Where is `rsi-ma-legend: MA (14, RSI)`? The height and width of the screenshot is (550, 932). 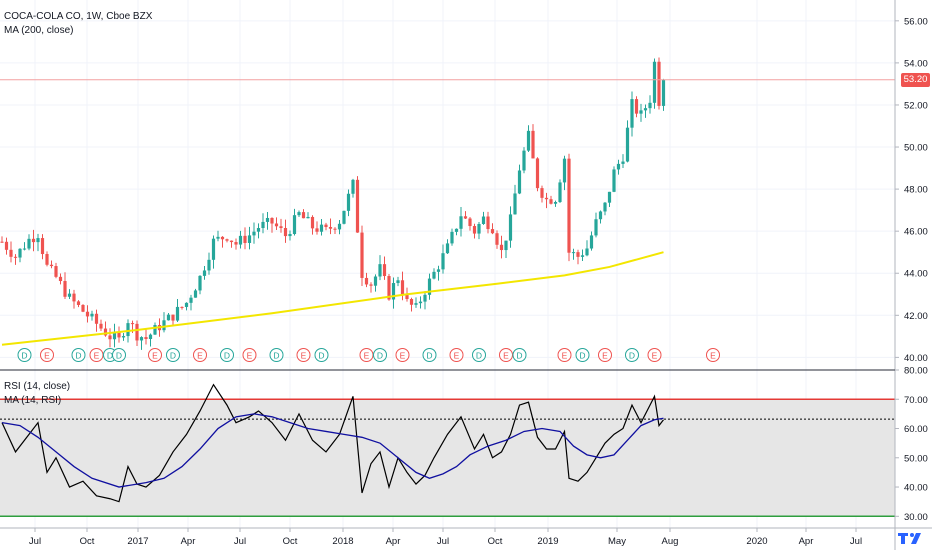
rsi-ma-legend: MA (14, RSI) is located at coordinates (33, 400).